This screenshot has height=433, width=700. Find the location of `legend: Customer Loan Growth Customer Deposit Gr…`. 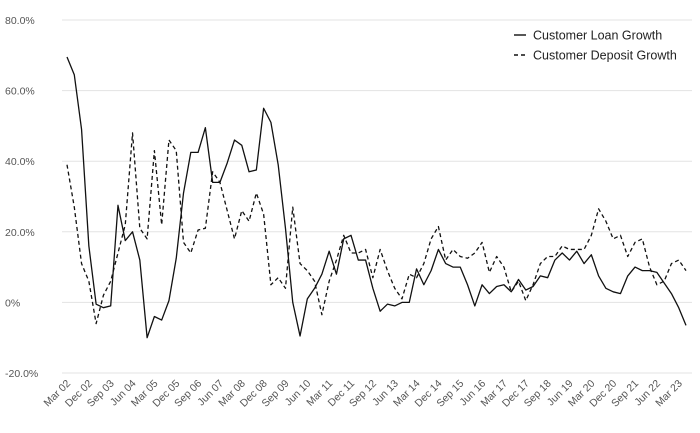

legend: Customer Loan Growth Customer Deposit Gr… is located at coordinates (595, 46).